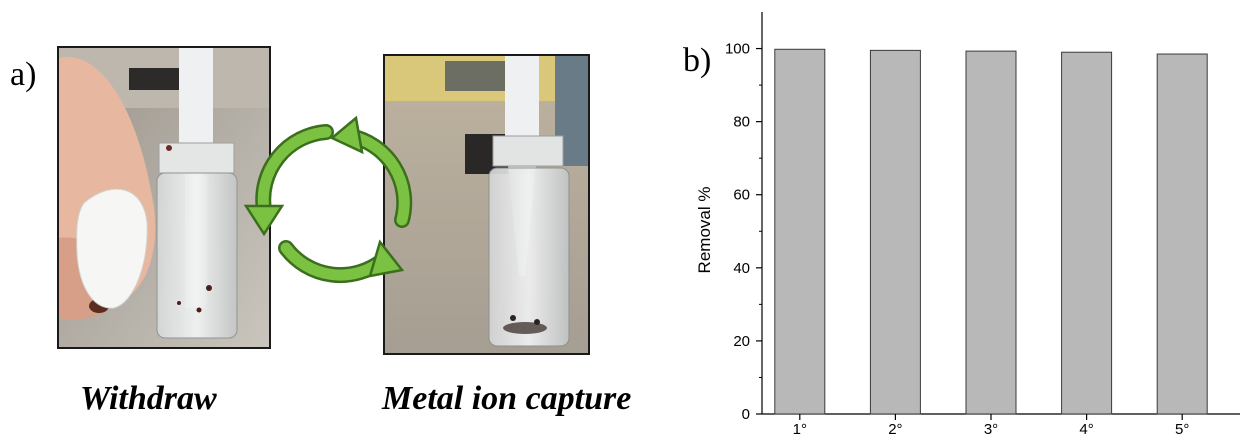  Describe the element at coordinates (991, 428) in the screenshot. I see `x-tick-label: 3°` at that location.